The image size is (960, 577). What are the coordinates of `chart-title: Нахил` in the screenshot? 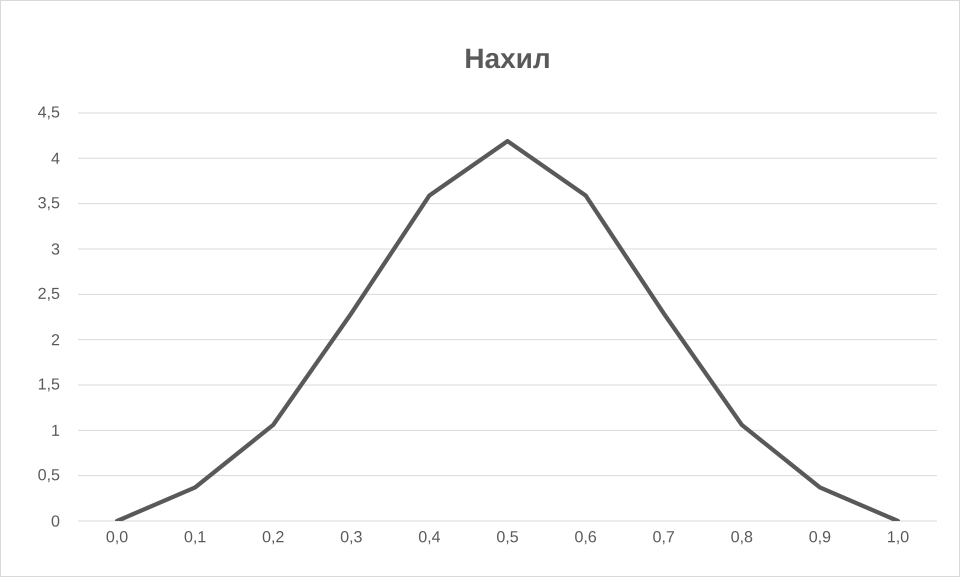 It's located at (507, 58).